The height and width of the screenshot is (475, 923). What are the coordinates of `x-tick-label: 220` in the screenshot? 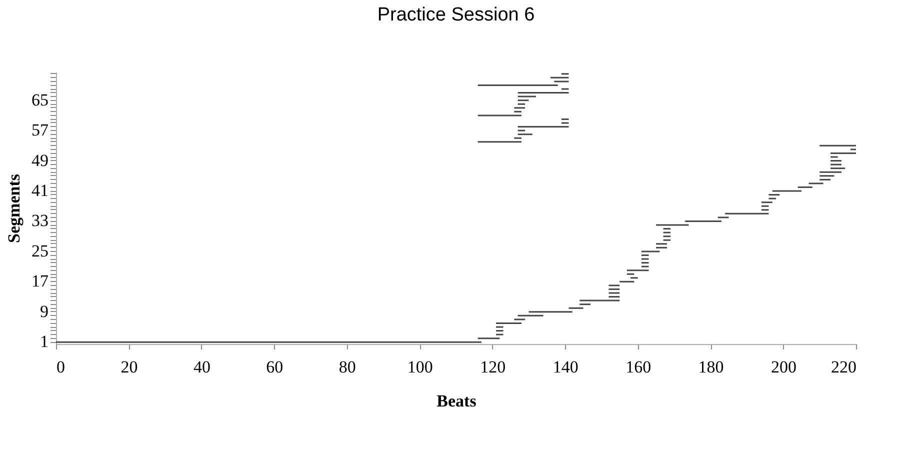 It's located at (843, 367).